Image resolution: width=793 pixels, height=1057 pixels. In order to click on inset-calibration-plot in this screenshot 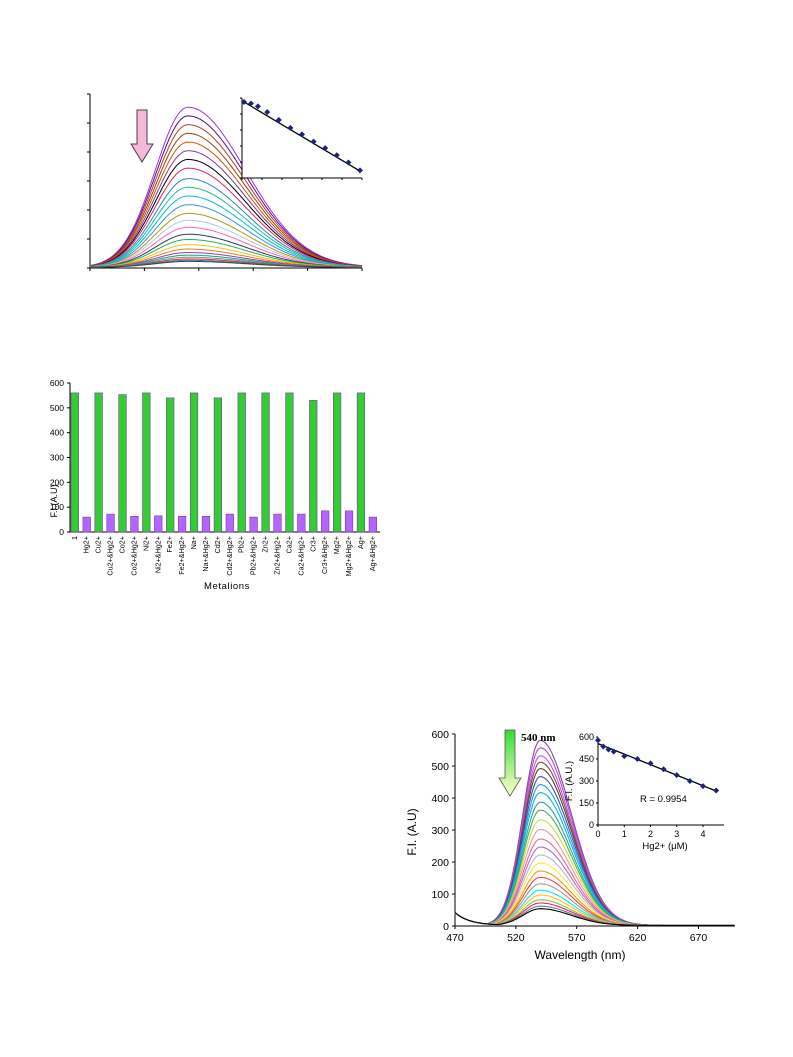, I will do `click(301, 138)`.